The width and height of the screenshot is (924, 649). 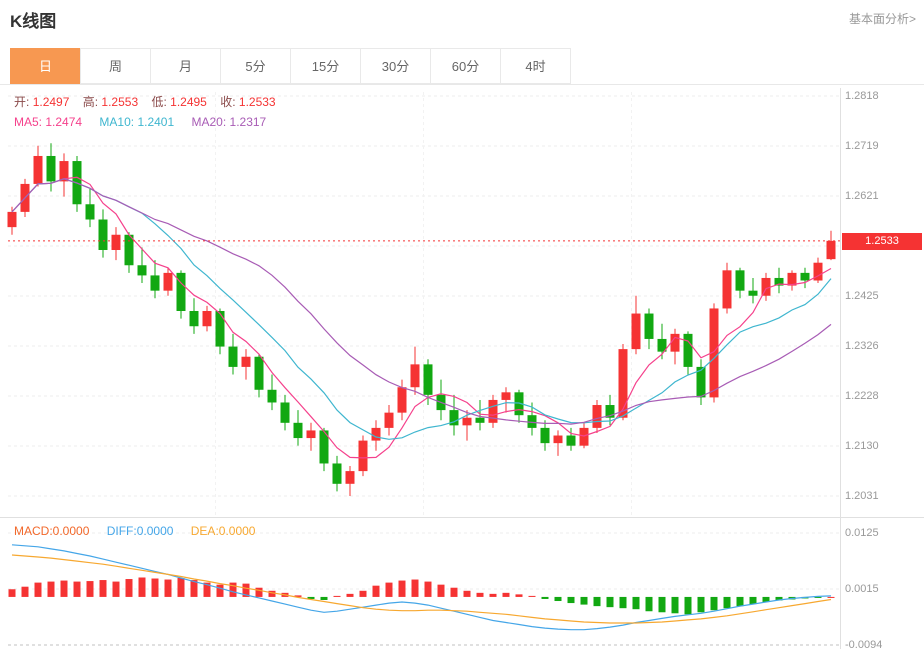 I want to click on ma10-label: MA10:, so click(x=117, y=122).